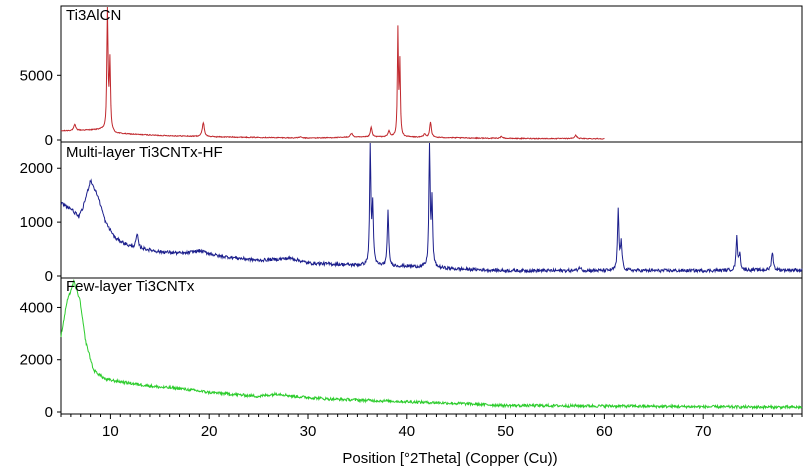 The width and height of the screenshot is (812, 470). Describe the element at coordinates (505, 431) in the screenshot. I see `x-tick-label: 50` at that location.